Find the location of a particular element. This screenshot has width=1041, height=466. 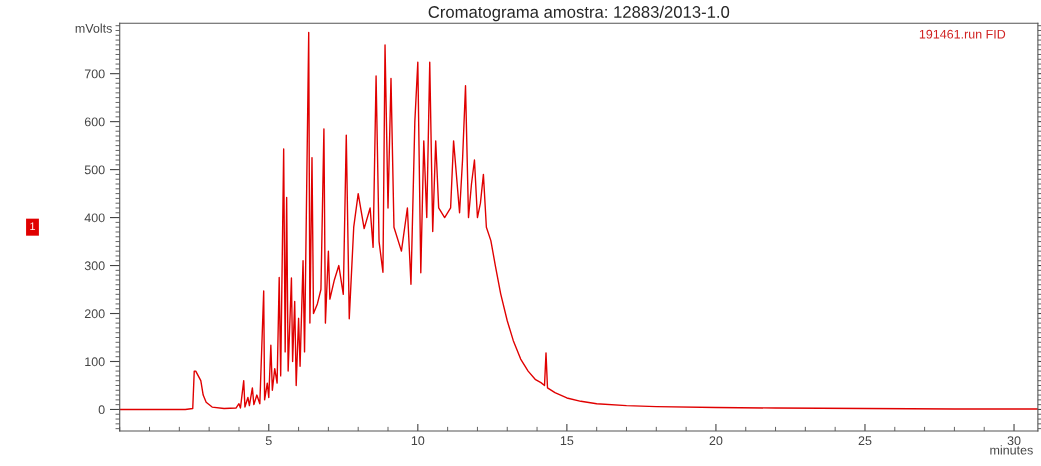

y-tick-label: 300 is located at coordinates (94, 266).